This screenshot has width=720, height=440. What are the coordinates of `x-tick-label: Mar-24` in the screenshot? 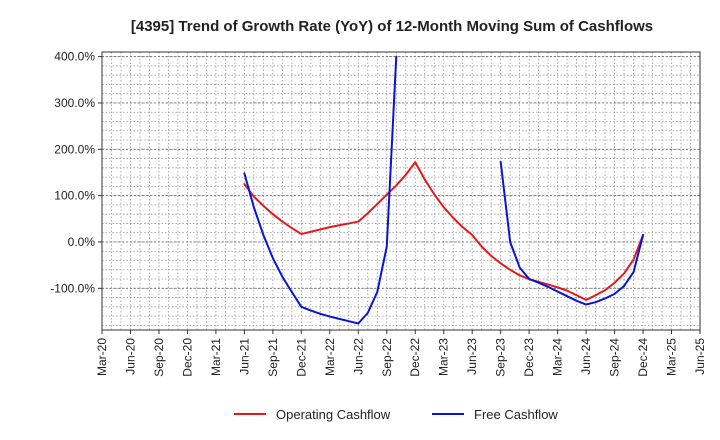 It's located at (558, 357).